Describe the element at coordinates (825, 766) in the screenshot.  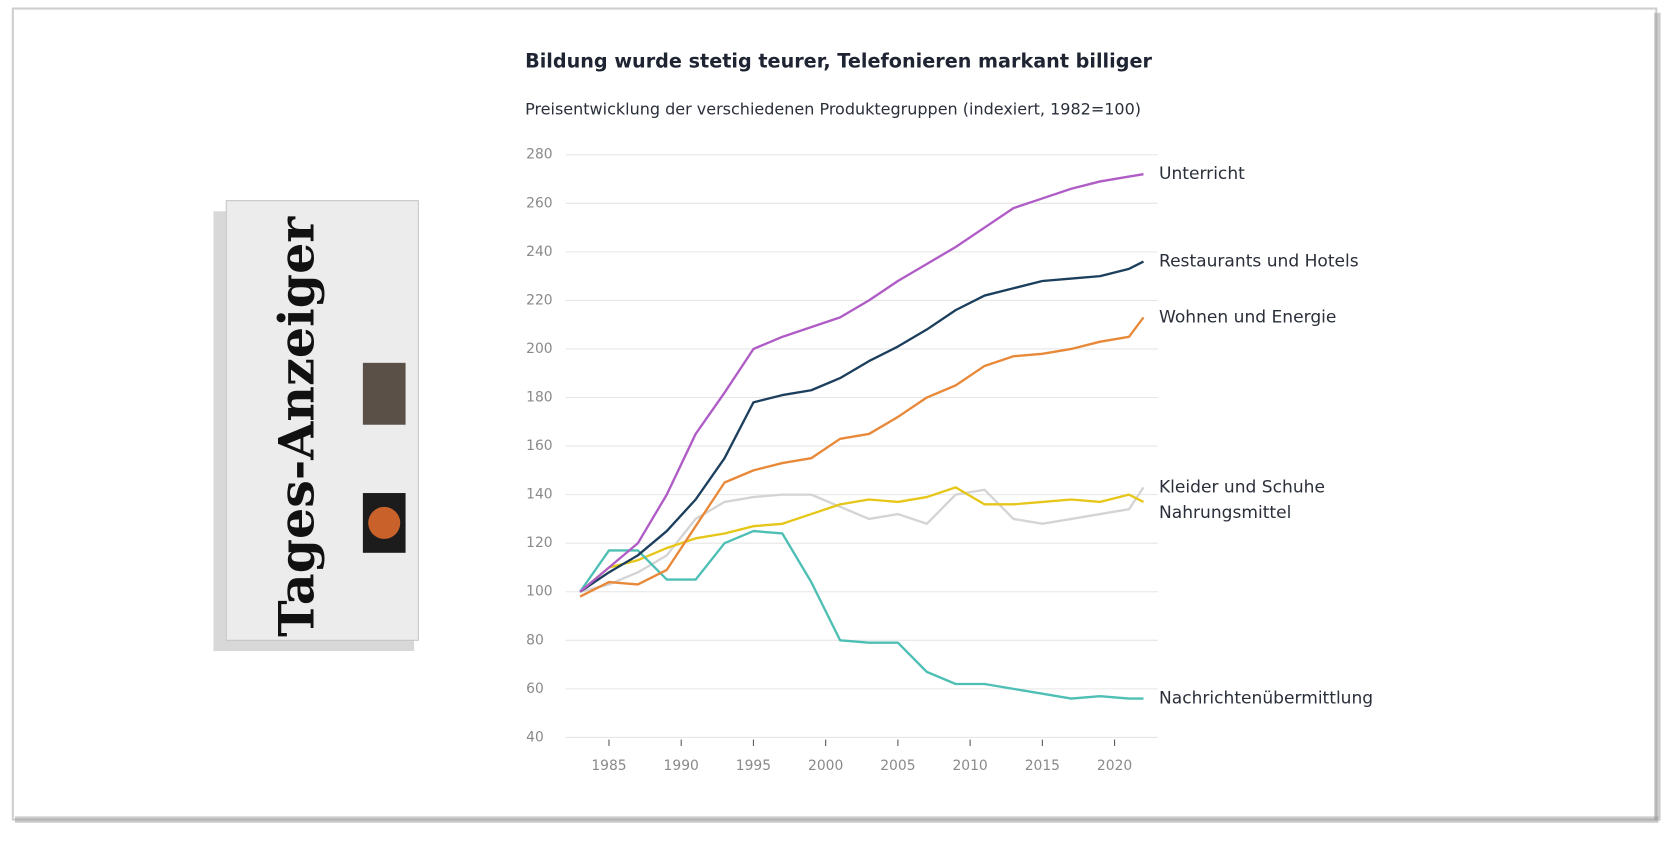
I see `x-tick-label: 2000` at that location.